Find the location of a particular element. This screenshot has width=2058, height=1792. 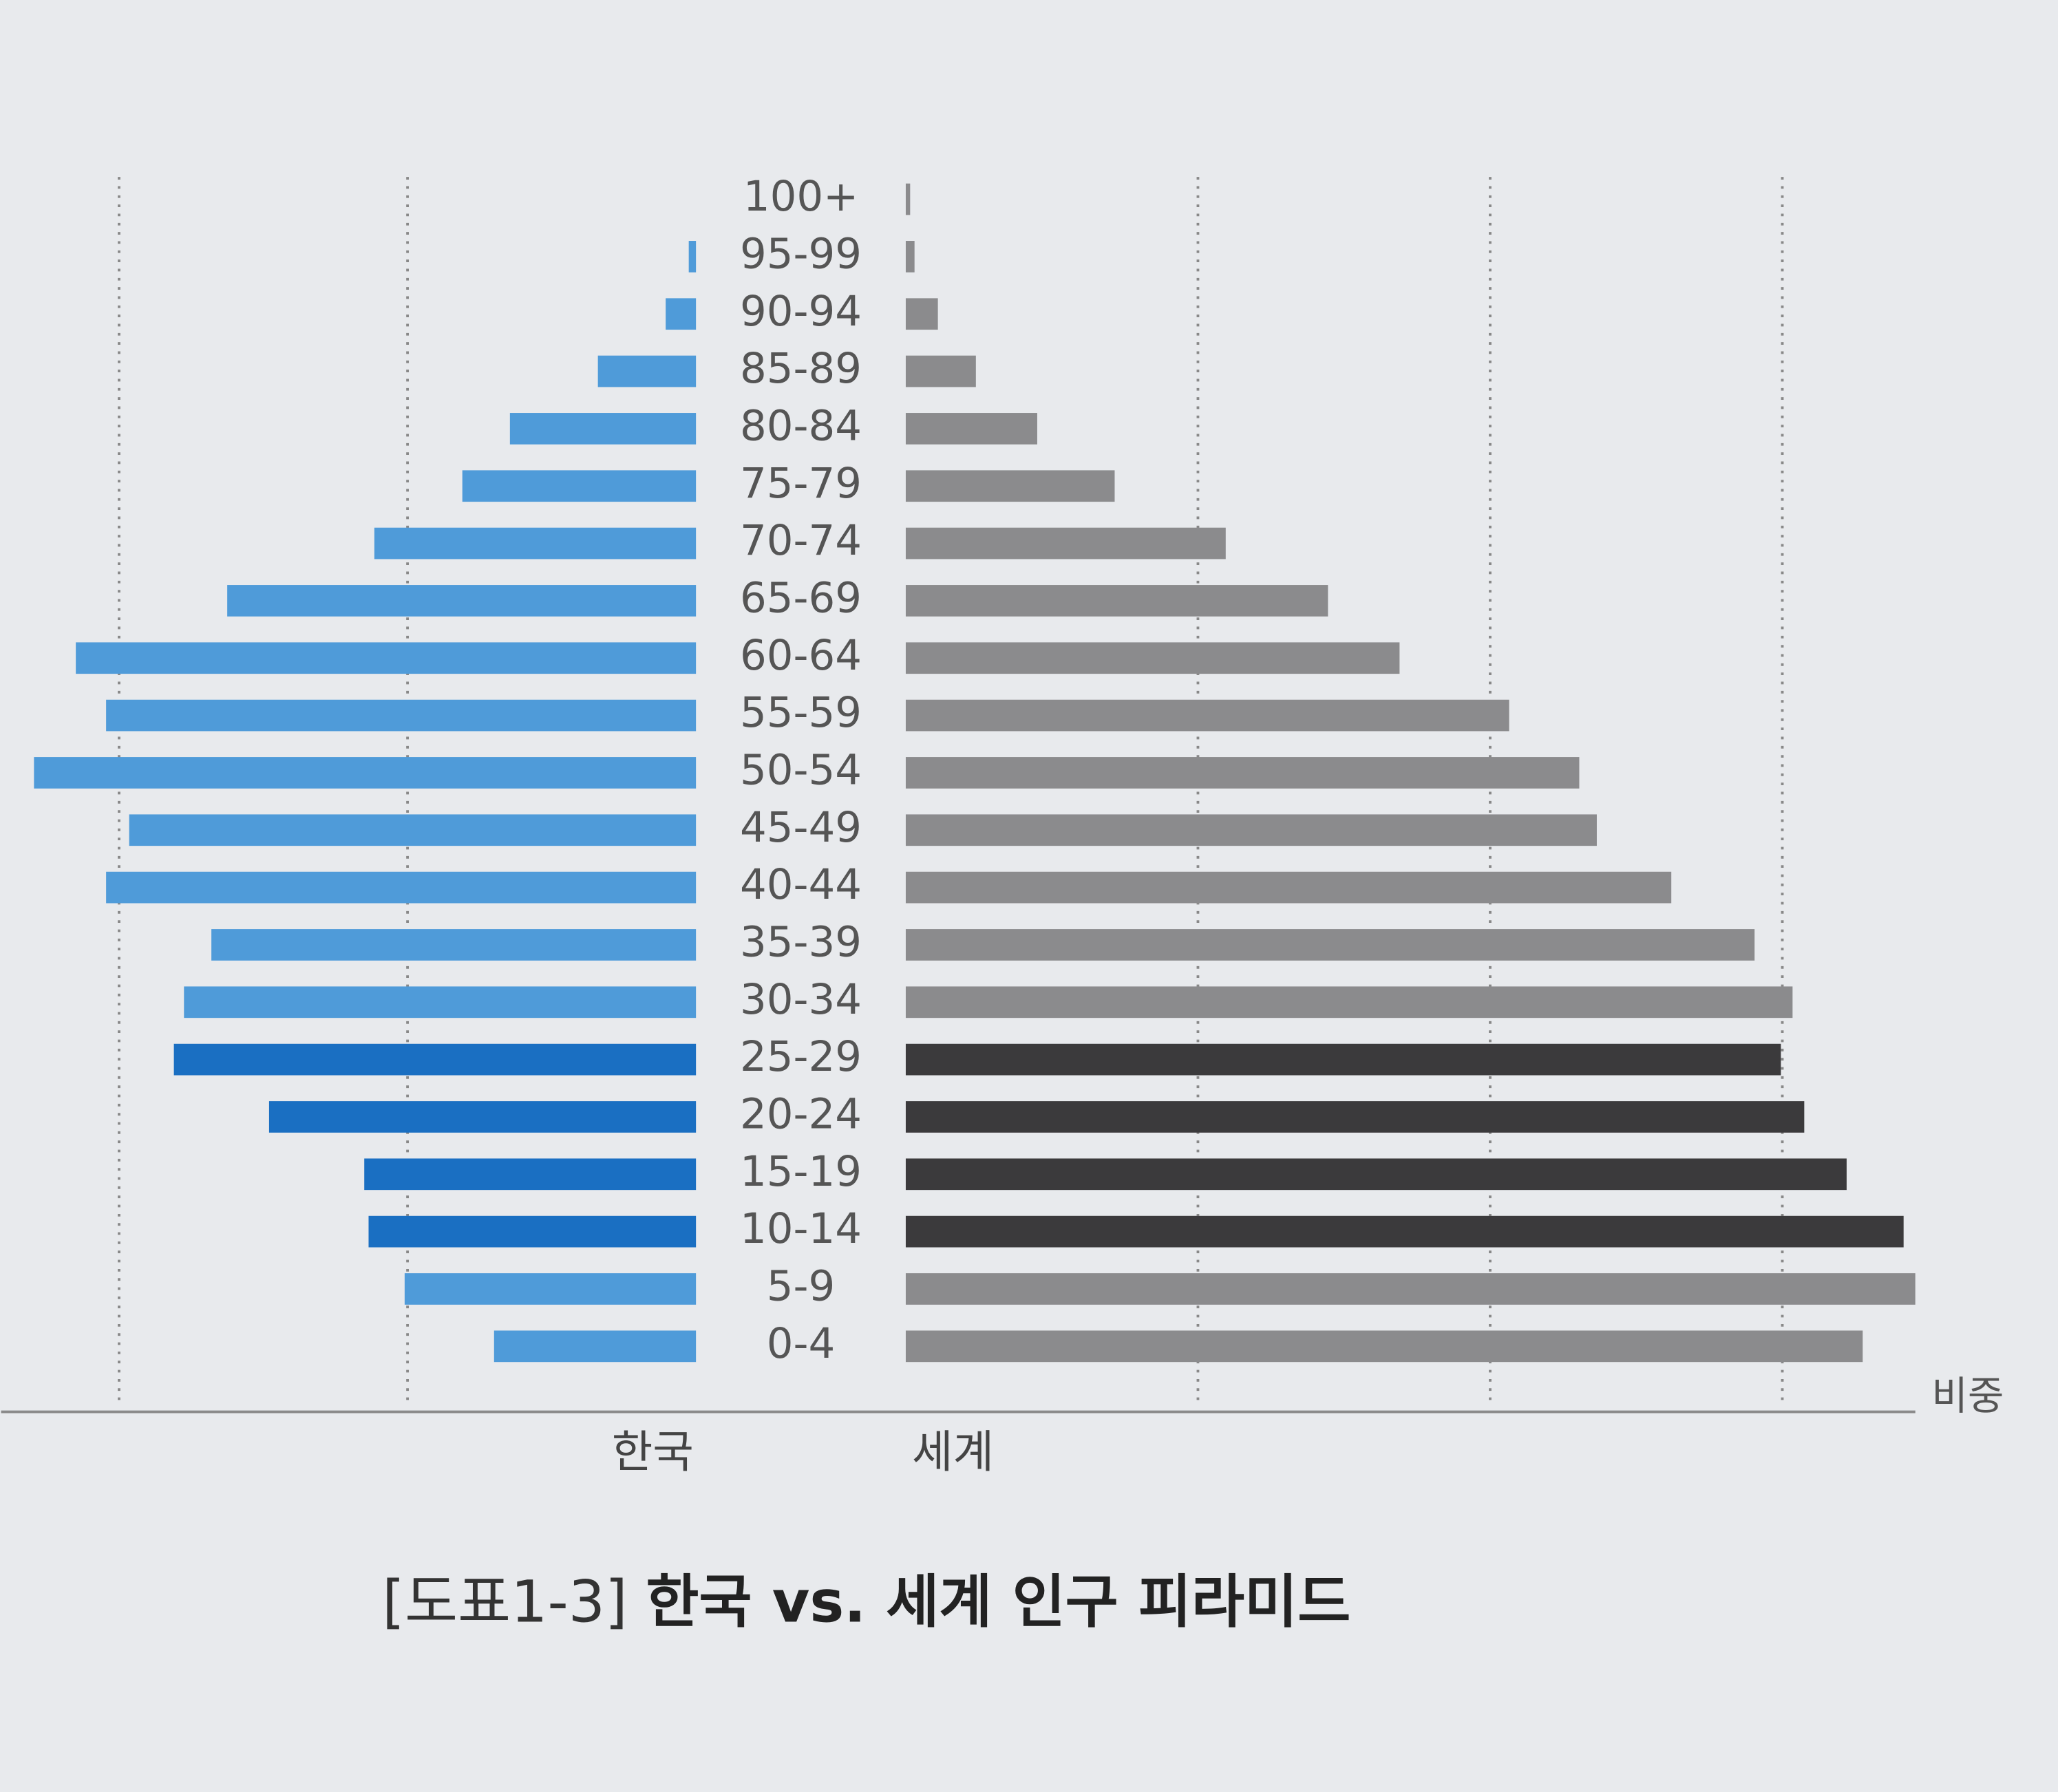

category-label: 45-49 is located at coordinates (801, 828).